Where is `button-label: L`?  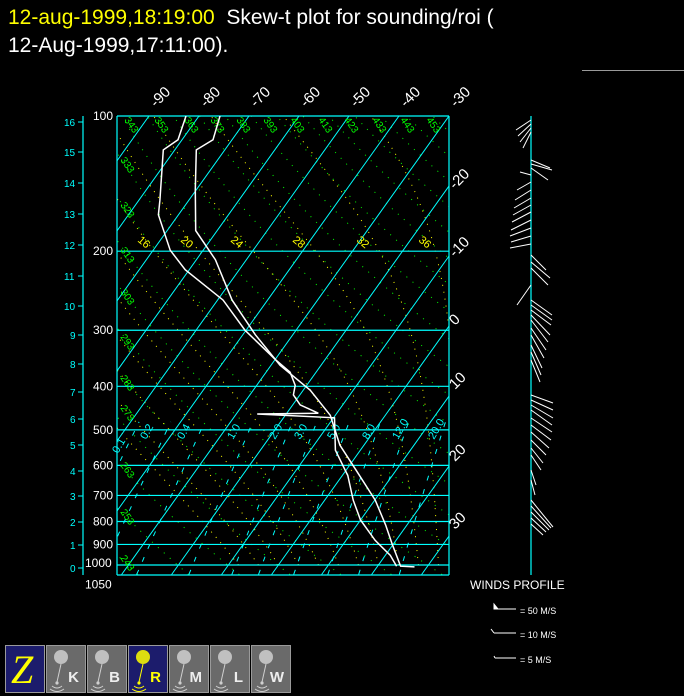 button-label: L is located at coordinates (238, 677).